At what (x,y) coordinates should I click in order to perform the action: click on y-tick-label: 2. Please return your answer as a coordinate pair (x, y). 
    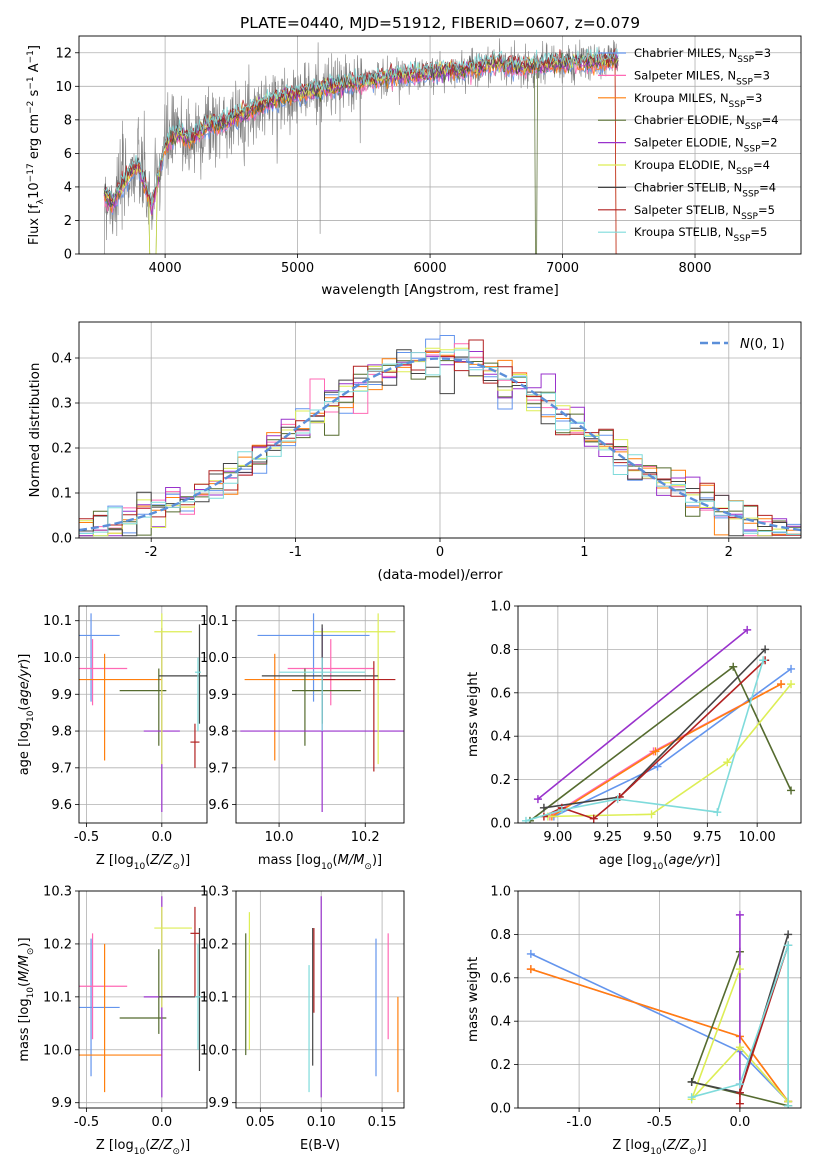
    Looking at the image, I should click on (68, 221).